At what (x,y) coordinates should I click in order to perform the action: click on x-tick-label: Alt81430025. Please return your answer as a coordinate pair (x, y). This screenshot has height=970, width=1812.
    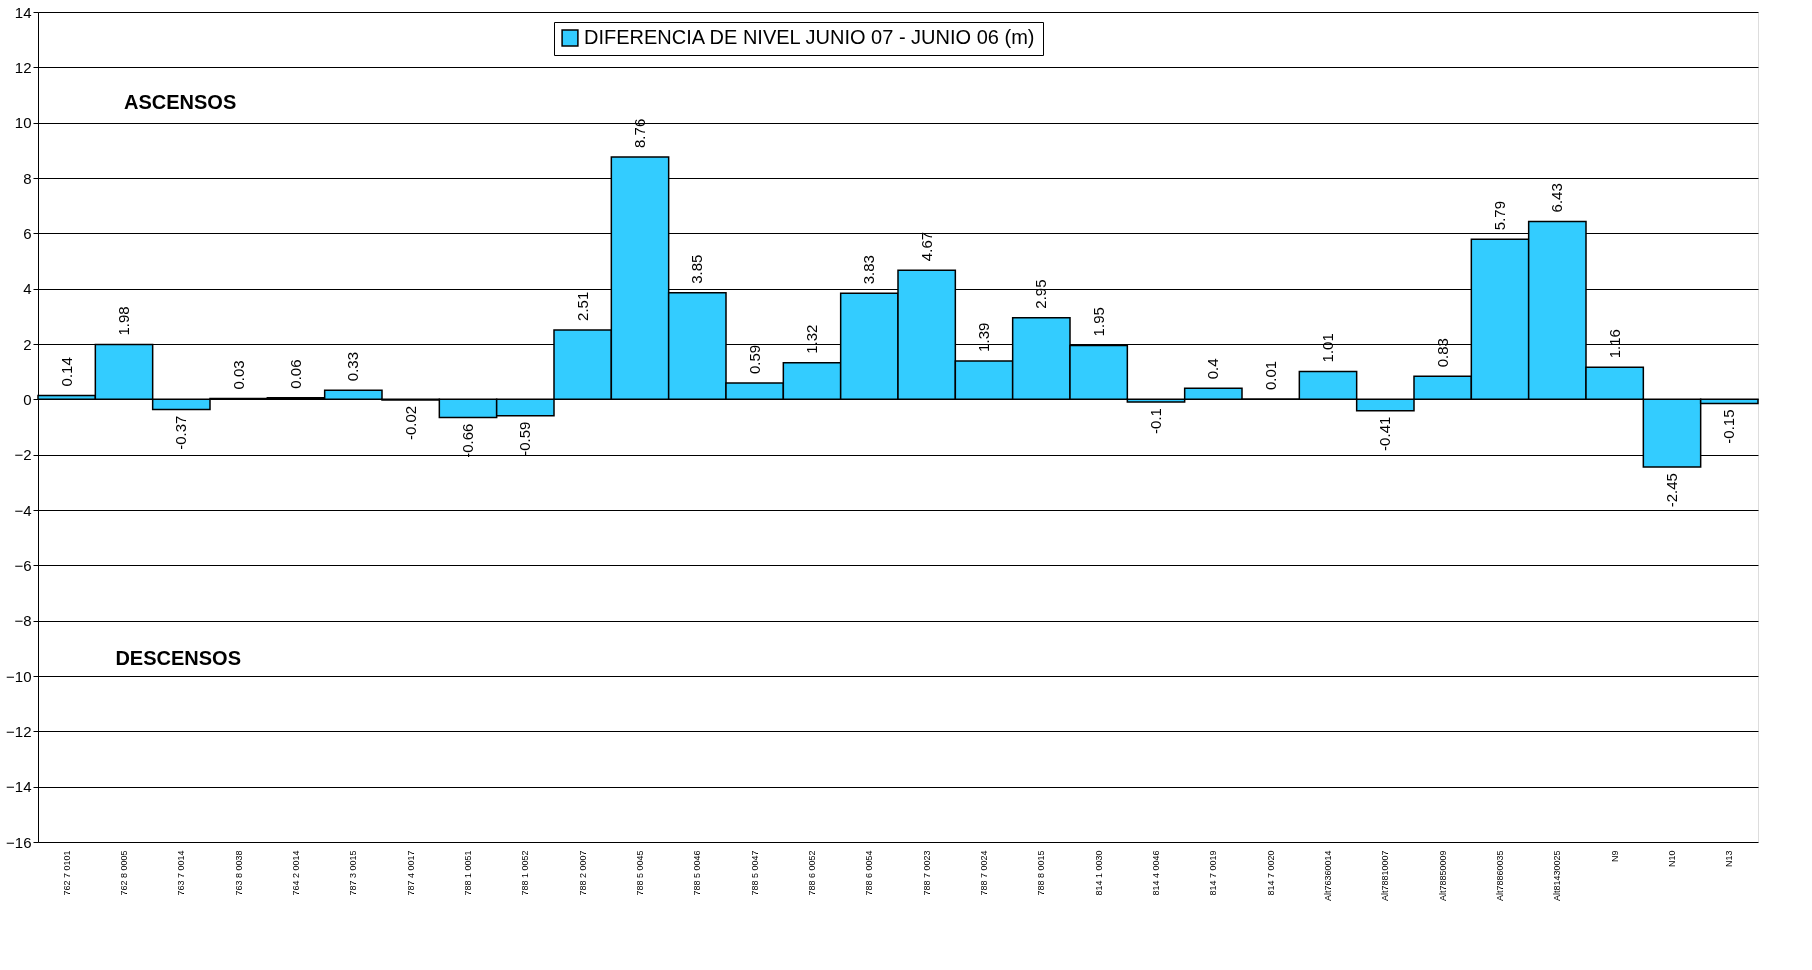
    Looking at the image, I should click on (1557, 876).